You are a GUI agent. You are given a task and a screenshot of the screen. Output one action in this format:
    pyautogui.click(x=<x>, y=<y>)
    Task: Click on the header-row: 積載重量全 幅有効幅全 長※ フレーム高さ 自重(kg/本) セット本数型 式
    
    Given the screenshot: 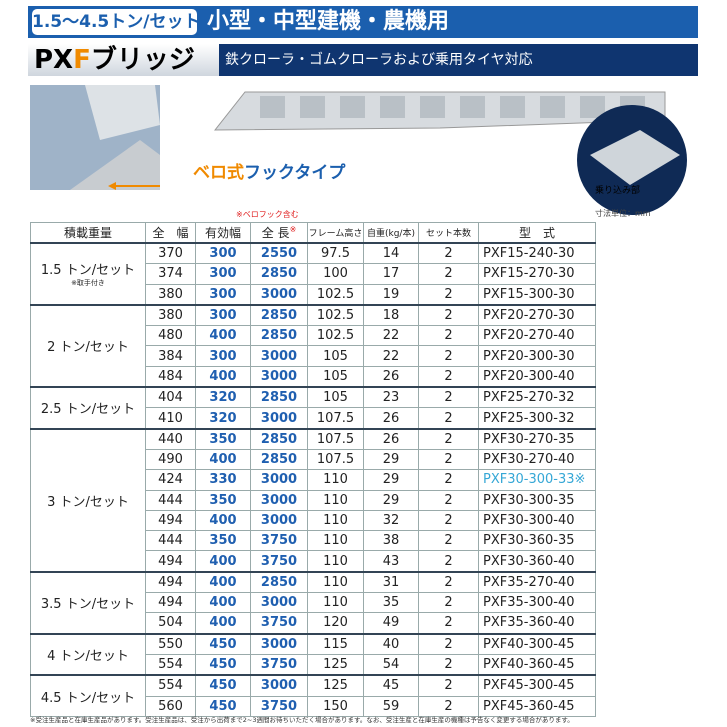 What is the action you would take?
    pyautogui.click(x=313, y=233)
    